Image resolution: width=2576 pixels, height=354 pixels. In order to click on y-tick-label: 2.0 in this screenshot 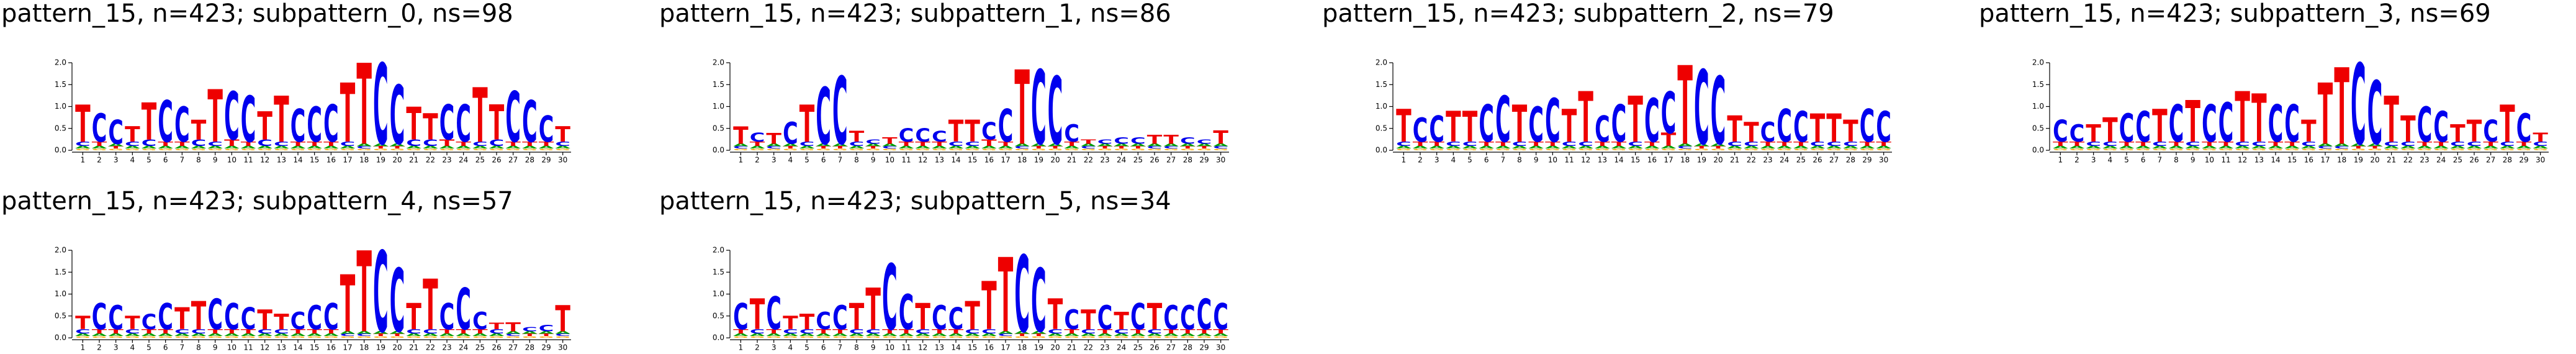, I will do `click(718, 62)`.